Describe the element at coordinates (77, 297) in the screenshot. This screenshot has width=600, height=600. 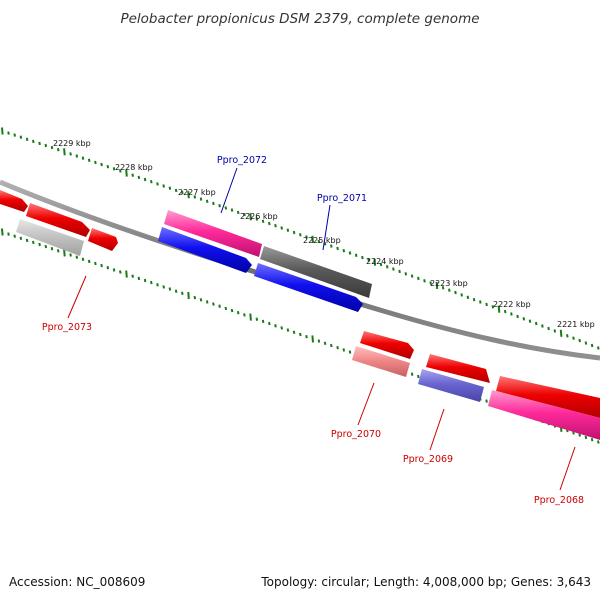
I see `leader-ppro-2073` at that location.